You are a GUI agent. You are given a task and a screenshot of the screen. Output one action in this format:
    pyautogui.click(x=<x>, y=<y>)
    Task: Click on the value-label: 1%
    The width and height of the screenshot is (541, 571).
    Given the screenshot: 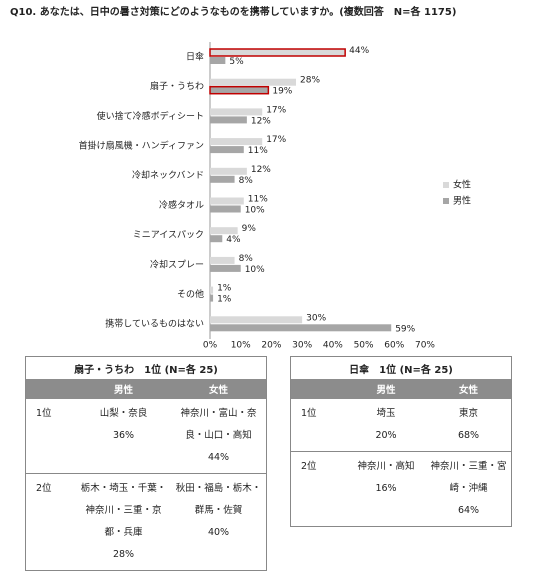 What is the action you would take?
    pyautogui.click(x=224, y=289)
    